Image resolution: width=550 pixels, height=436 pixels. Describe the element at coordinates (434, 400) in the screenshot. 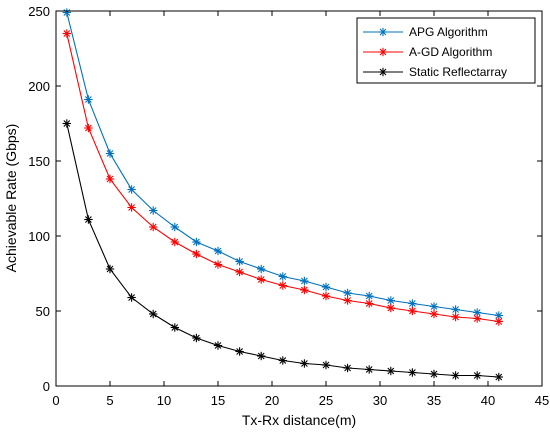

I see `x-tick-label: 35` at that location.